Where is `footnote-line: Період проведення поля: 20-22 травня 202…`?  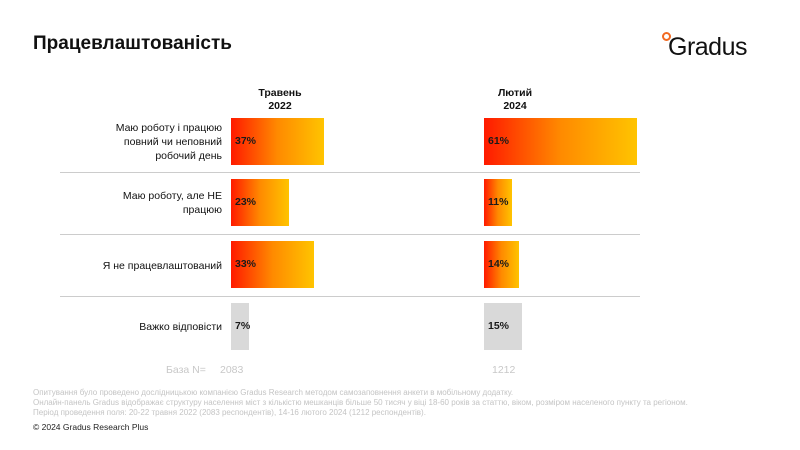
footnote-line: Період проведення поля: 20-22 травня 202… is located at coordinates (229, 412).